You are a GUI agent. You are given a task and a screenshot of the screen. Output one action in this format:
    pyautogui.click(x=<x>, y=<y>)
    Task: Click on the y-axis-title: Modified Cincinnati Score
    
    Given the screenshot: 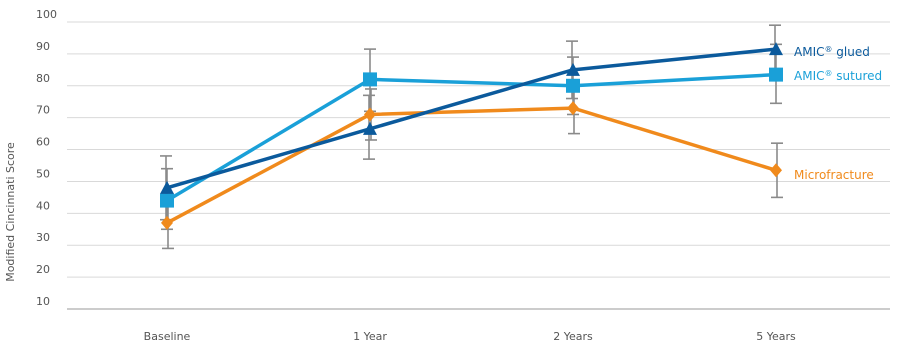 What is the action you would take?
    pyautogui.click(x=10, y=212)
    